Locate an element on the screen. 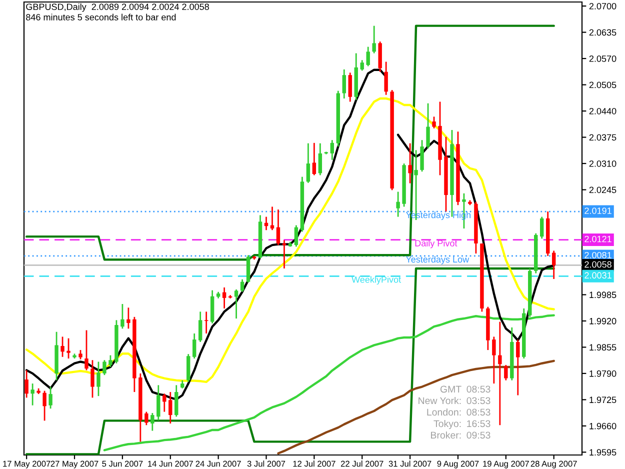  y-tick-label: 2.0375 is located at coordinates (602, 137).